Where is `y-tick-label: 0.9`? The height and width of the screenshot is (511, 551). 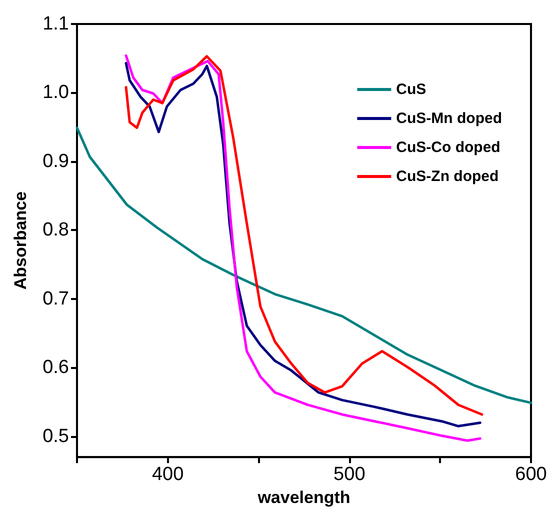 y-tick-label: 0.9 is located at coordinates (55, 161).